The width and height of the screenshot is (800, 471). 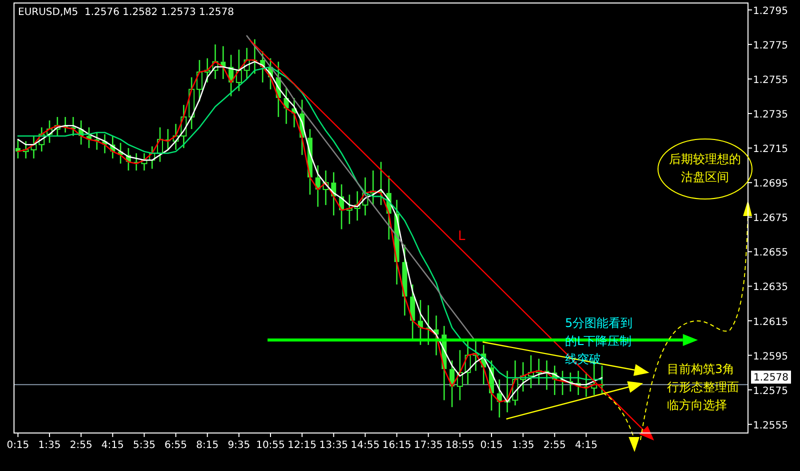 What do you see at coordinates (770, 115) in the screenshot?
I see `y-tick-label: 1.2735` at bounding box center [770, 115].